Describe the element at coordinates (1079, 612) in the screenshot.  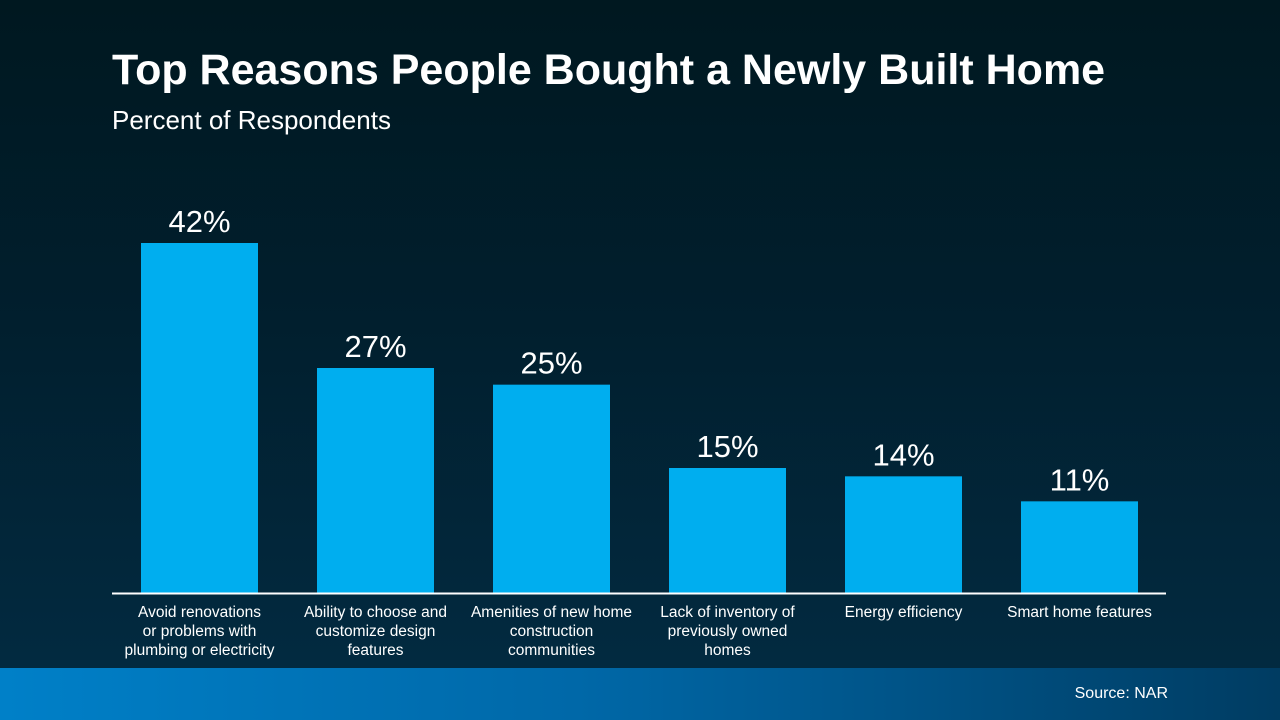
I see `category-label: Smart home features` at that location.